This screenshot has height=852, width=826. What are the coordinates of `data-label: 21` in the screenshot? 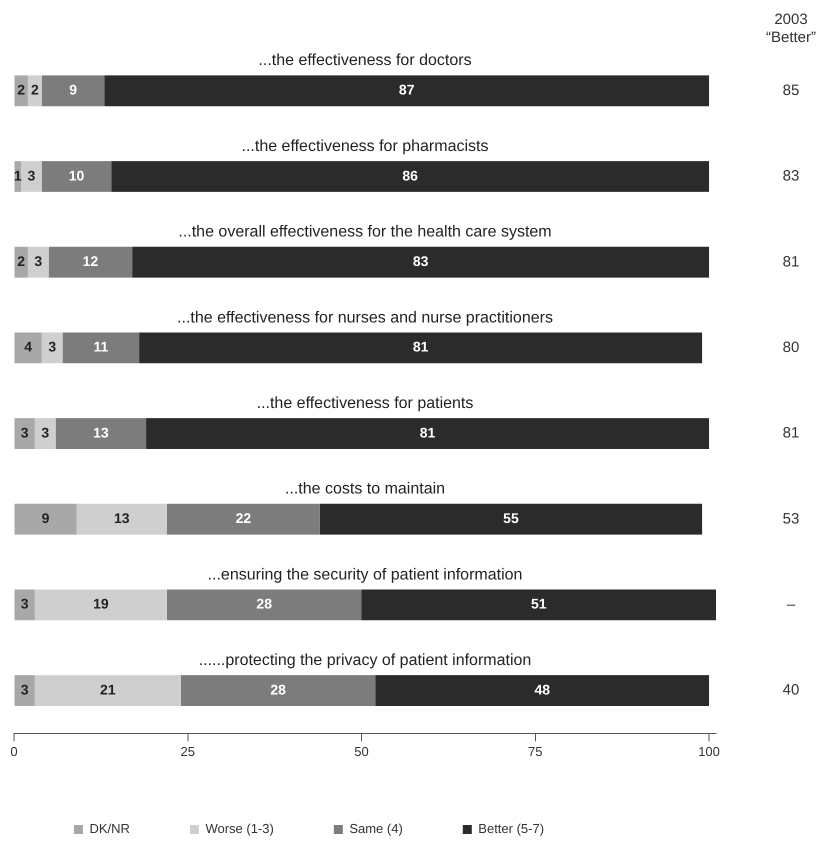 It's located at (108, 689).